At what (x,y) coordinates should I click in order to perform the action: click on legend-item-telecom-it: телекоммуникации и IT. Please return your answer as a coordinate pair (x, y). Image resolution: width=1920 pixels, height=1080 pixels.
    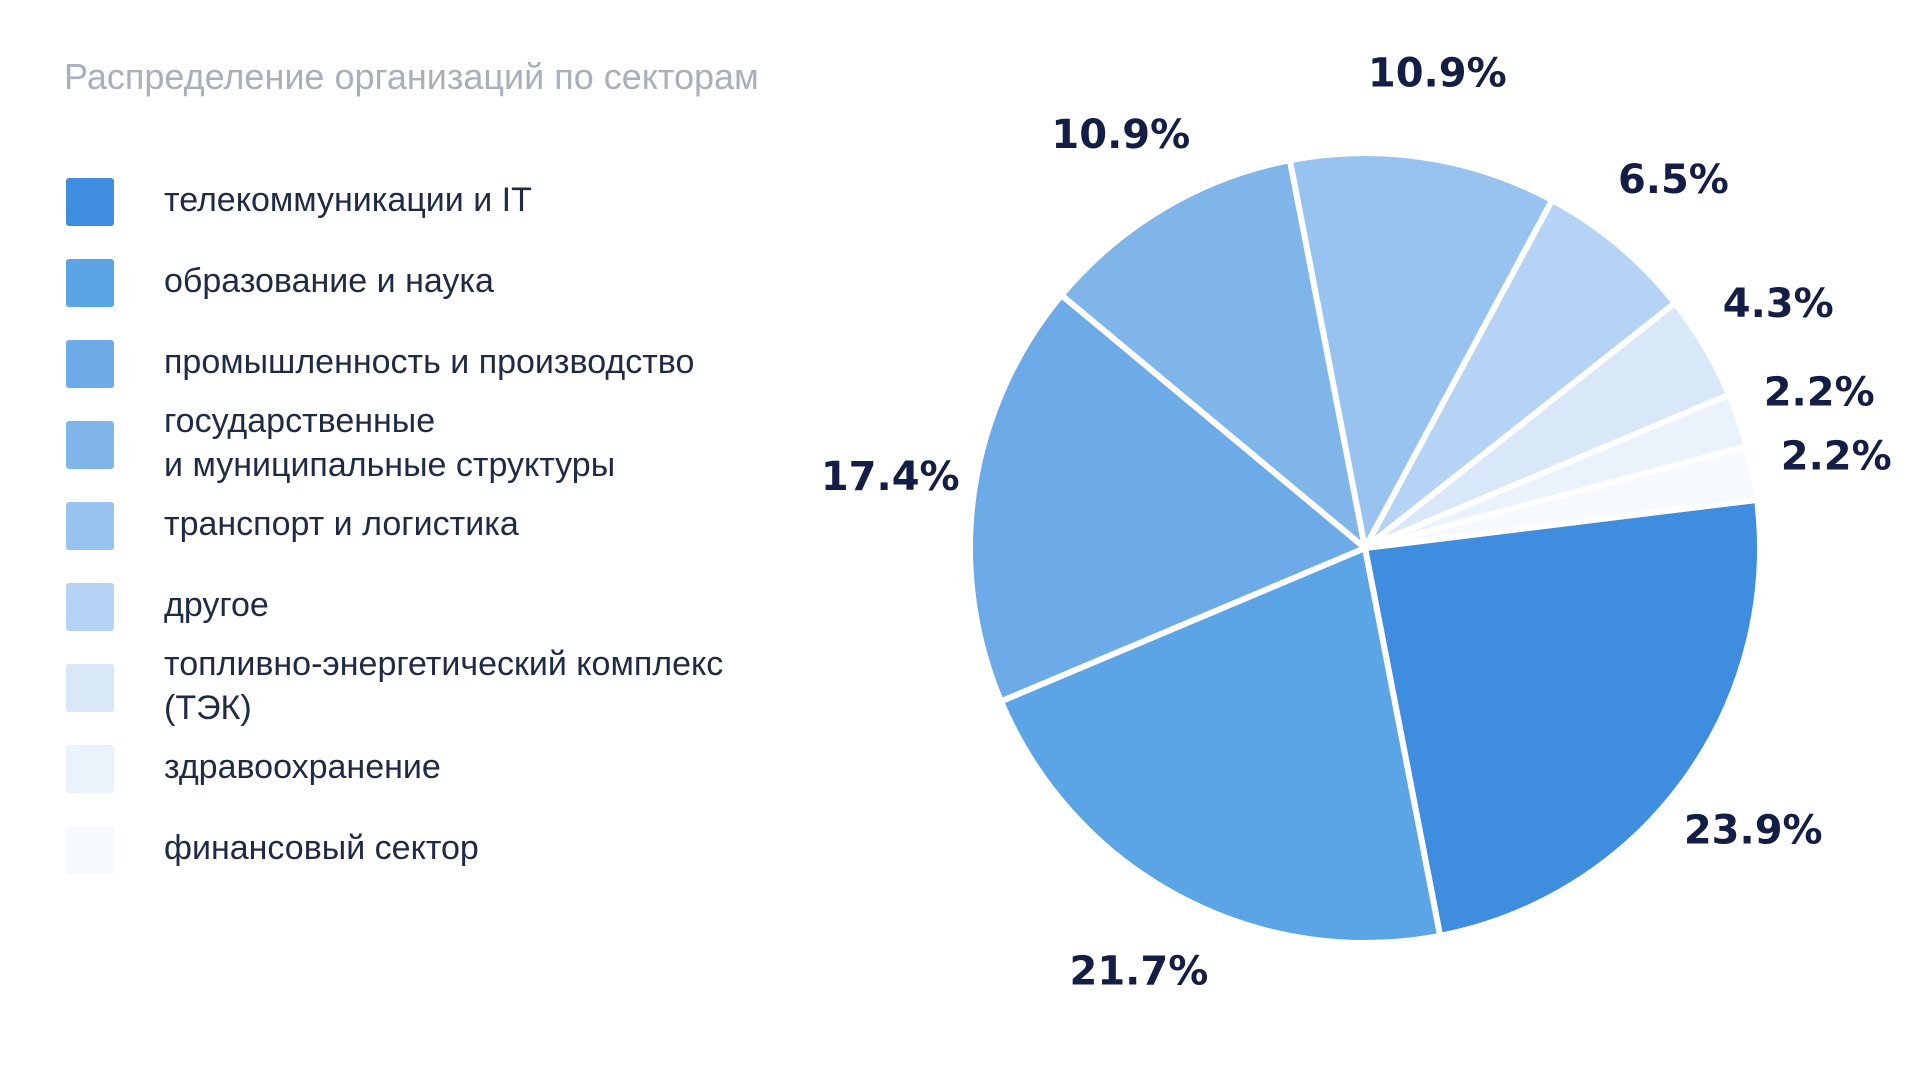
    Looking at the image, I should click on (444, 200).